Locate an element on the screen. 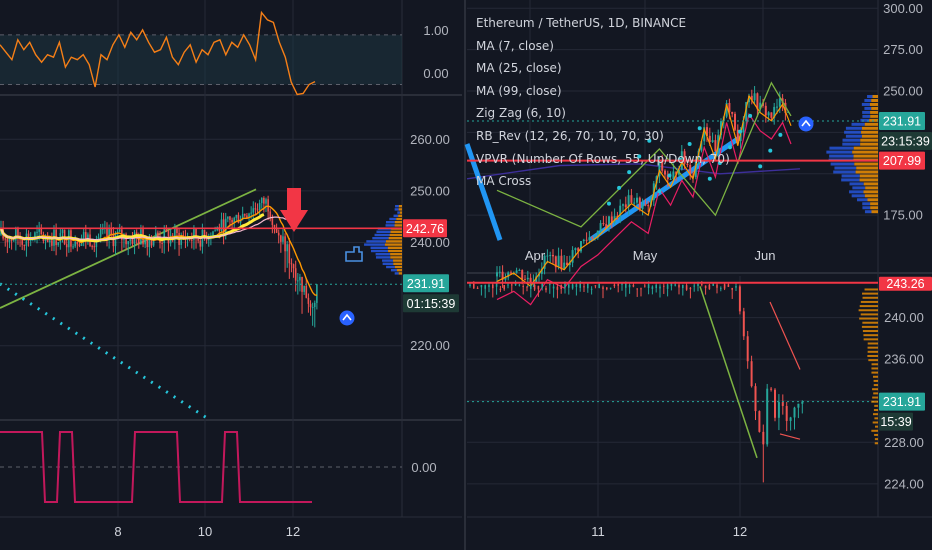  legend-rb-rev: RB_Rev (12, 26, 70, 10, 70, 30) is located at coordinates (570, 135).